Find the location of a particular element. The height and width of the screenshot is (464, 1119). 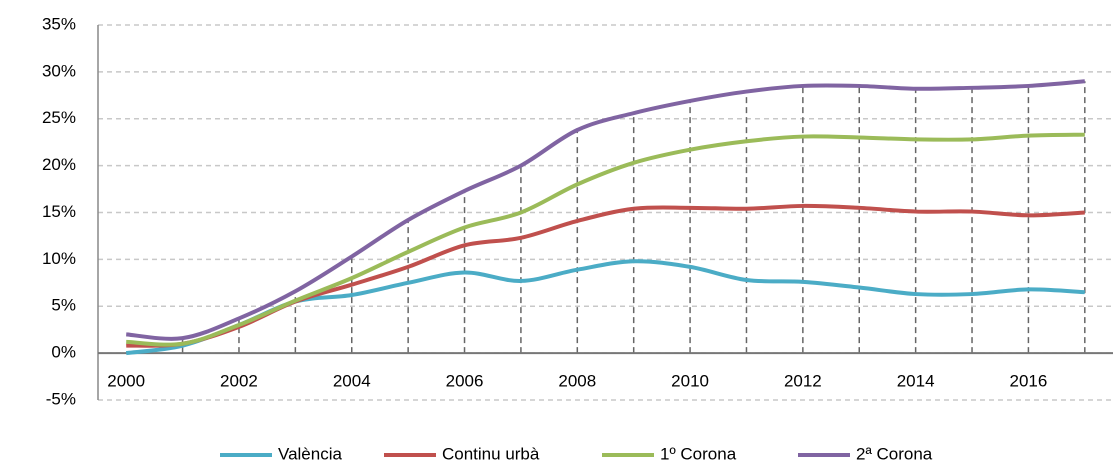

x-tick-label: 2004 is located at coordinates (352, 381).